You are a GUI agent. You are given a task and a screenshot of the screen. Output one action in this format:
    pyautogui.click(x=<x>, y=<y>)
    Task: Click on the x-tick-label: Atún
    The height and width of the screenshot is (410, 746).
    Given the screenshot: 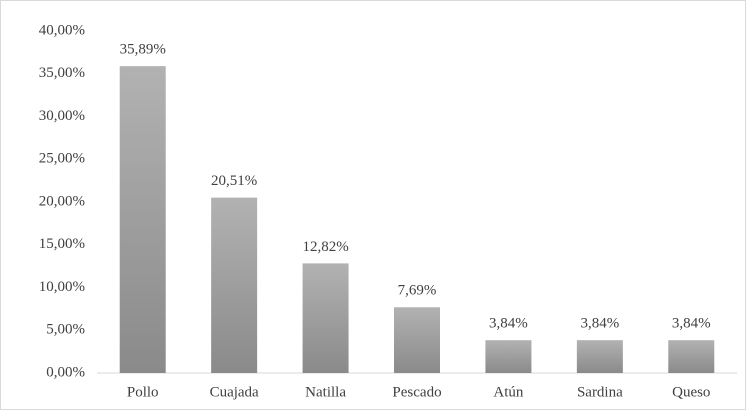 What is the action you would take?
    pyautogui.click(x=508, y=392)
    